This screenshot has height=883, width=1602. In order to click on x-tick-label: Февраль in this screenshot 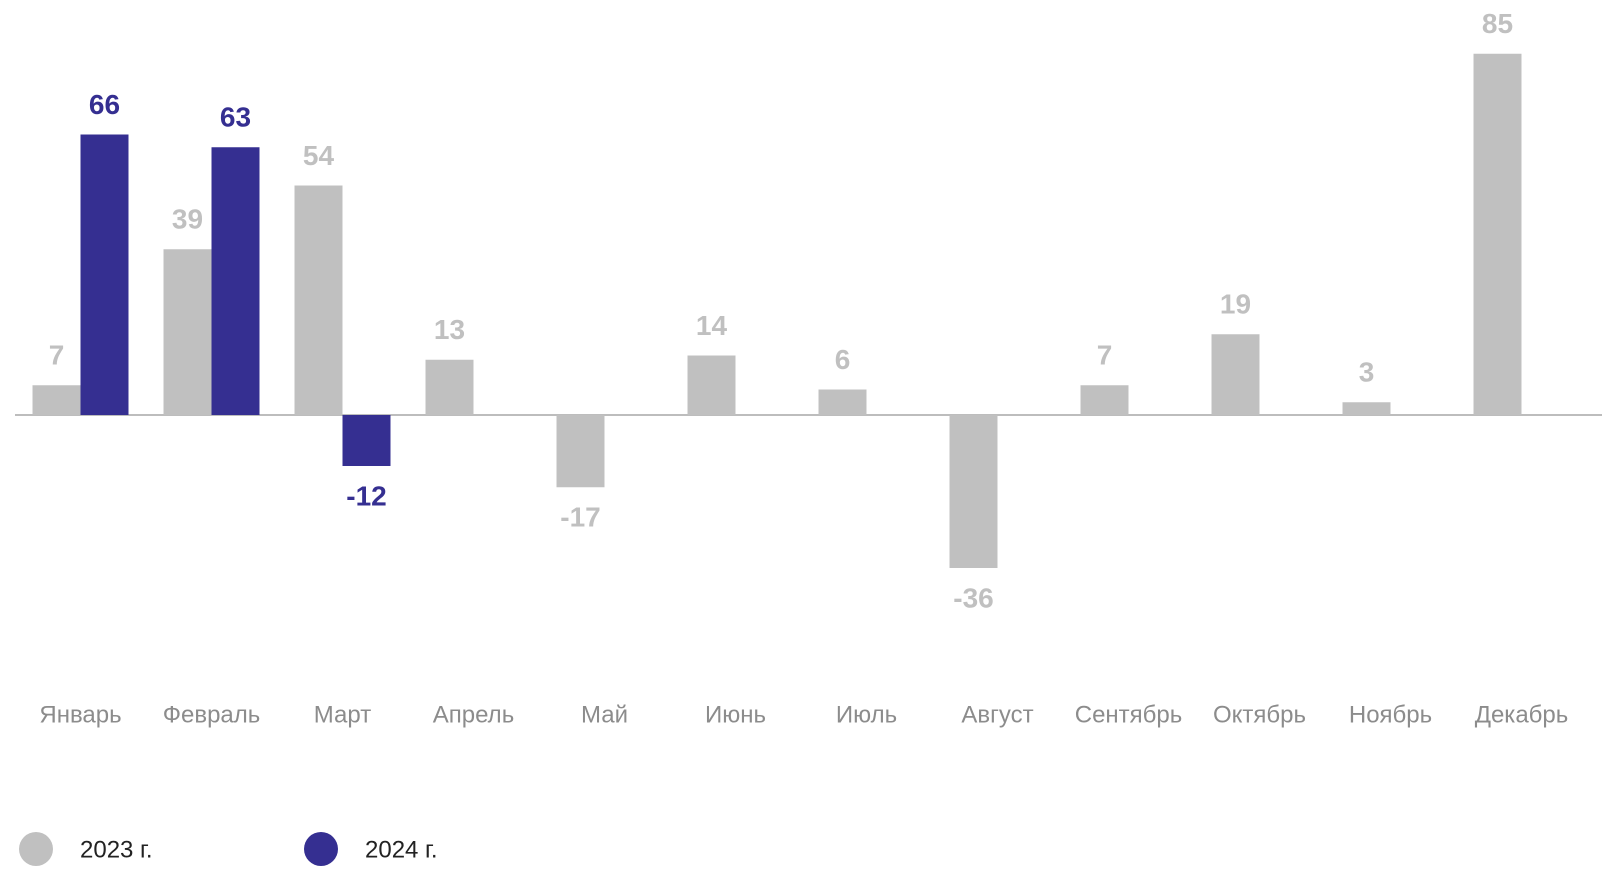, I will do `click(212, 714)`.